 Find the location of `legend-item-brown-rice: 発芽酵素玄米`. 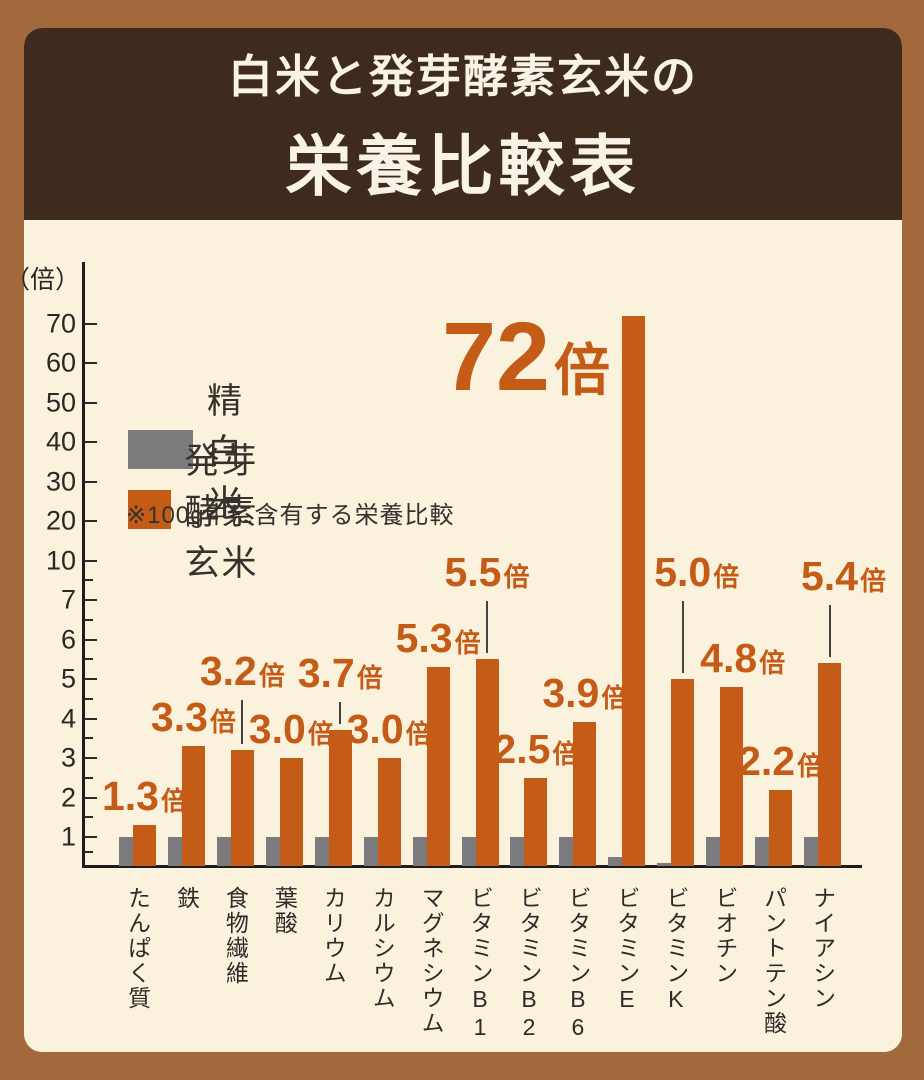

legend-item-brown-rice: 発芽酵素玄米 is located at coordinates (203, 509).